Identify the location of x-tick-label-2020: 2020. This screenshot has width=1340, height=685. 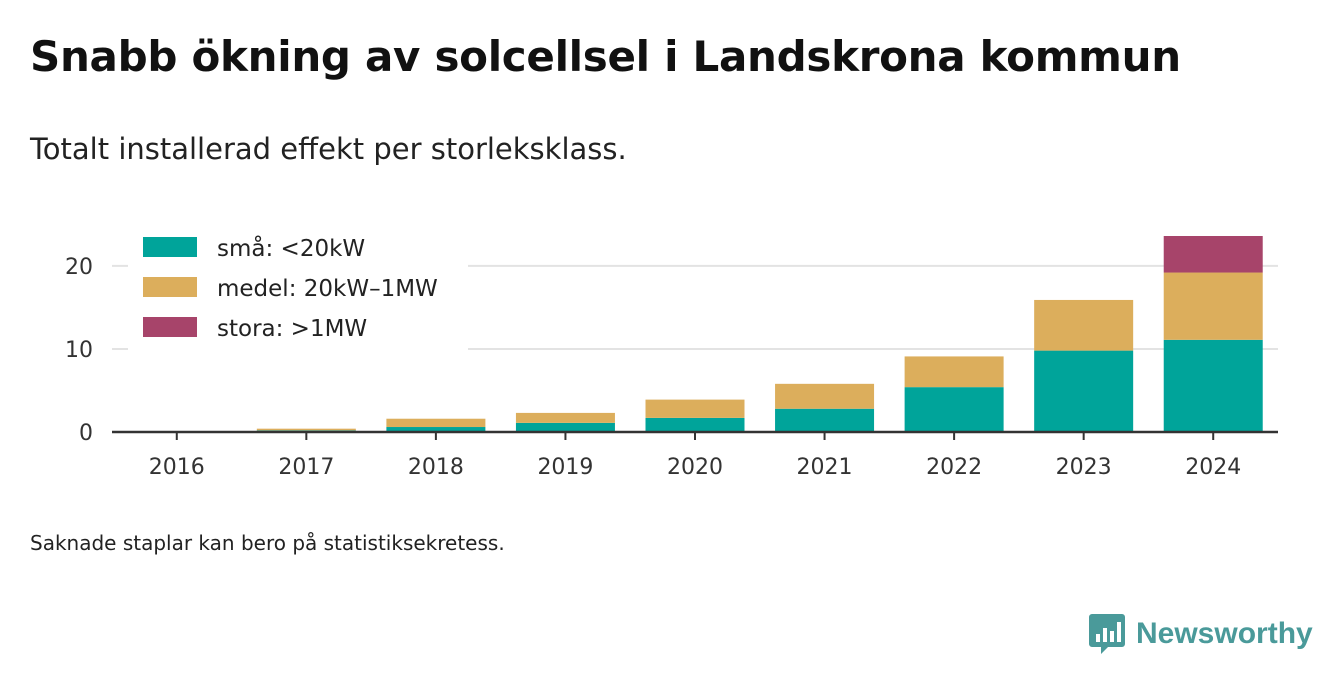
(695, 467).